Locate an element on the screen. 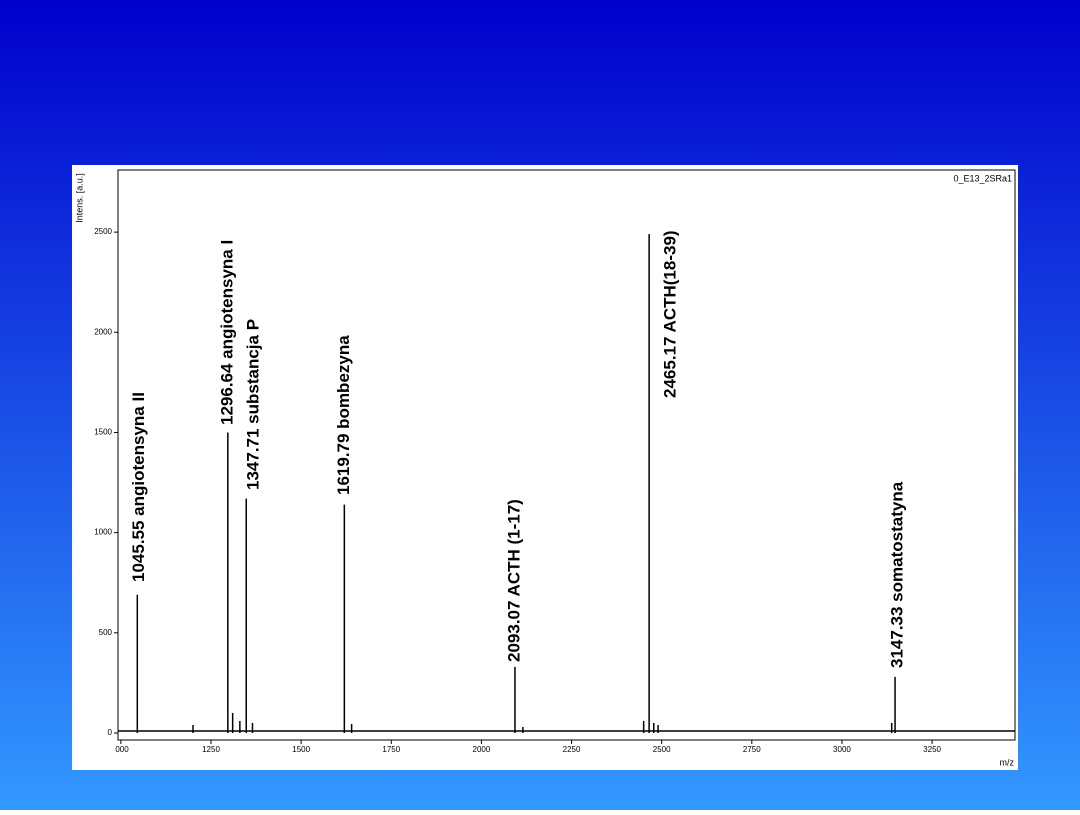 This screenshot has width=1080, height=815. peak-annotation: 3147.33 somatostatyna is located at coordinates (897, 574).